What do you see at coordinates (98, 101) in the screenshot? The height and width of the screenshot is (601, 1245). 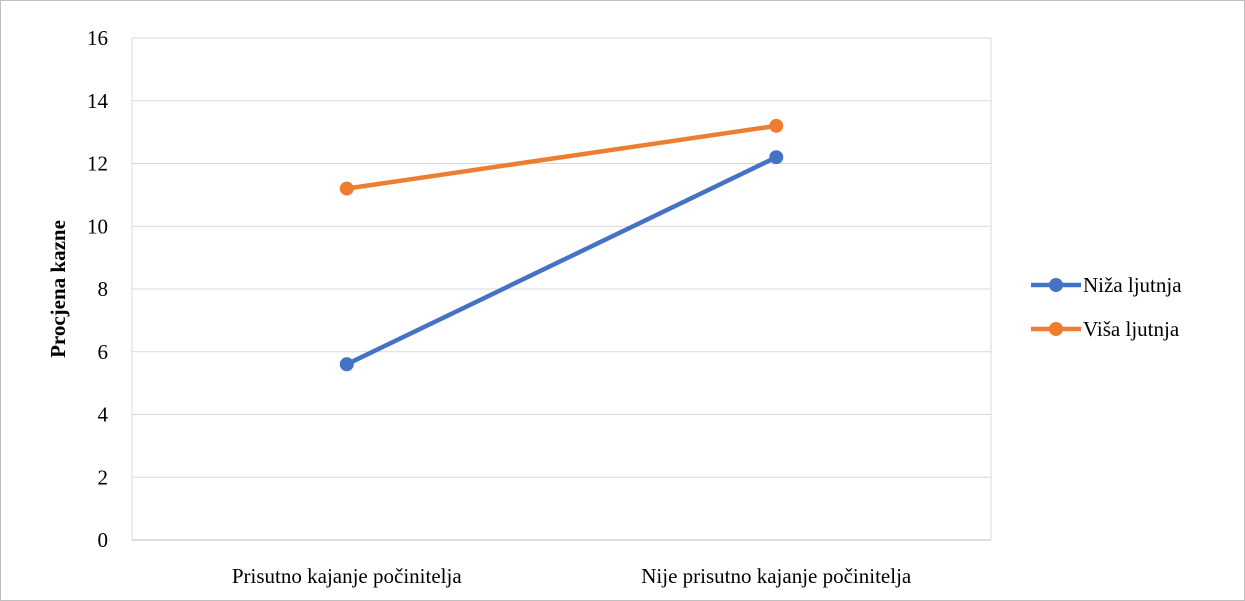 I see `y-tick-label: 14` at bounding box center [98, 101].